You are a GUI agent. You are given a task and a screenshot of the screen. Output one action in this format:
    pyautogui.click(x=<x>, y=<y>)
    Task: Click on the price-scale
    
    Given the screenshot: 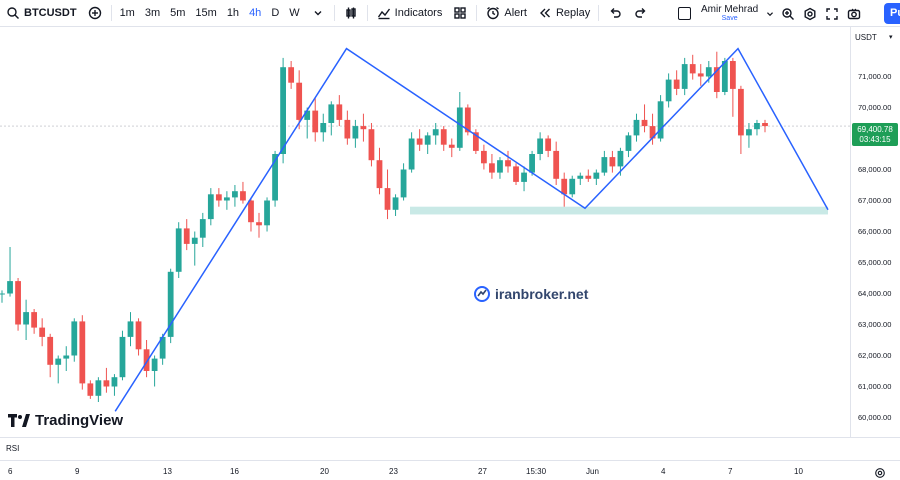 What is the action you would take?
    pyautogui.click(x=875, y=232)
    